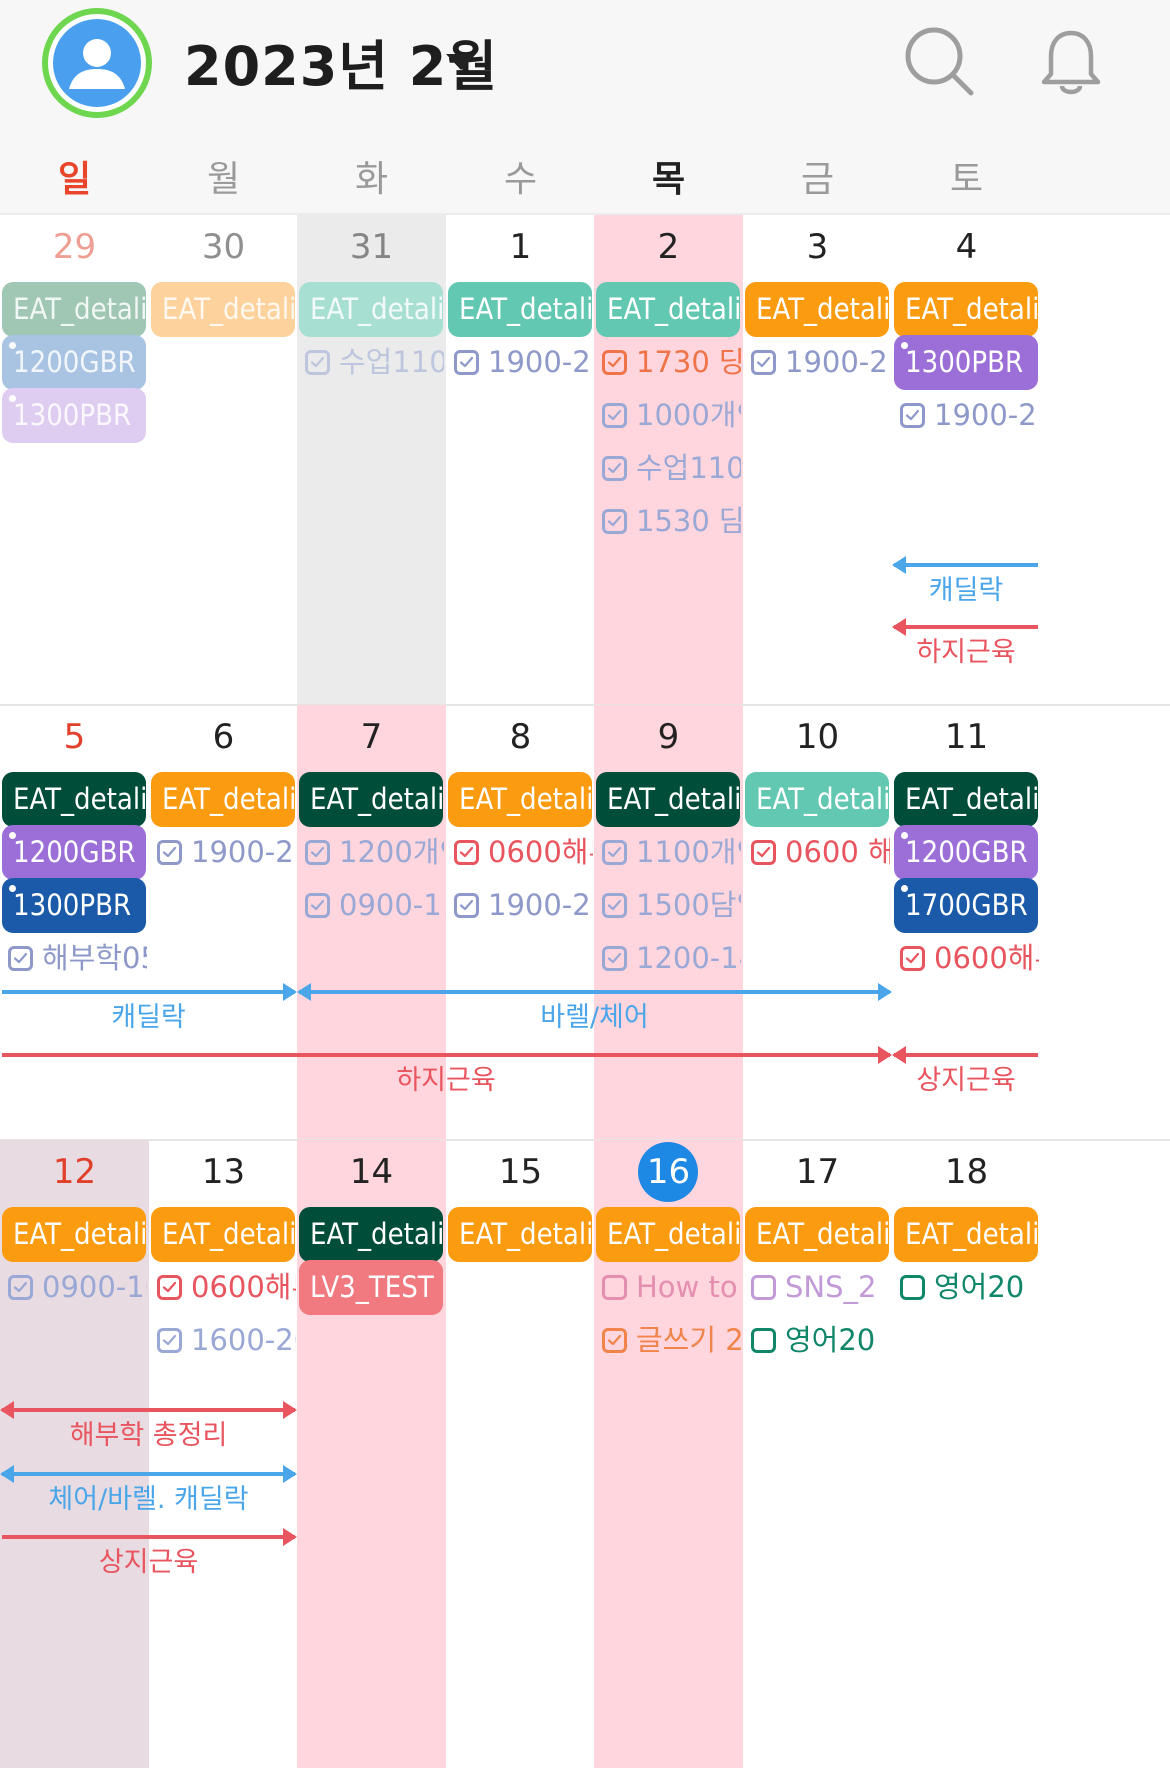  What do you see at coordinates (1071, 63) in the screenshot?
I see `bell-icon` at bounding box center [1071, 63].